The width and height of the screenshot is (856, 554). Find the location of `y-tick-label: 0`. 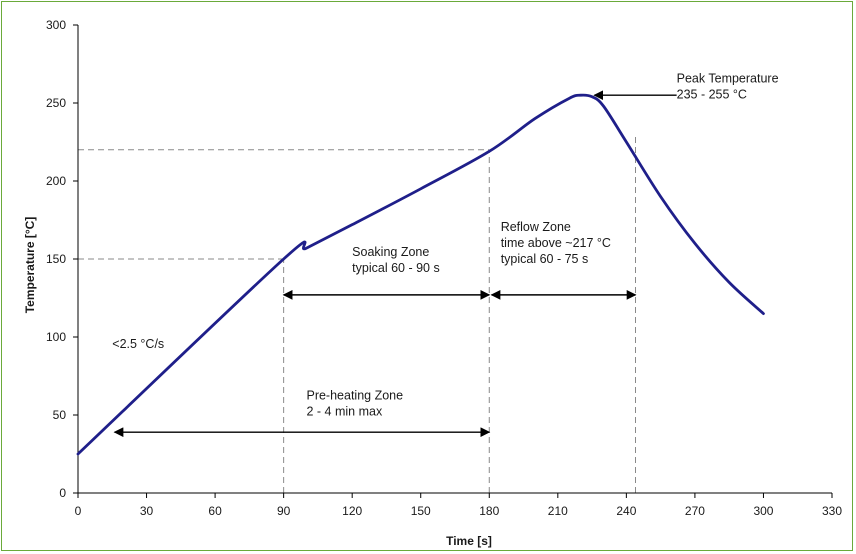

y-tick-label: 0 is located at coordinates (62, 493).